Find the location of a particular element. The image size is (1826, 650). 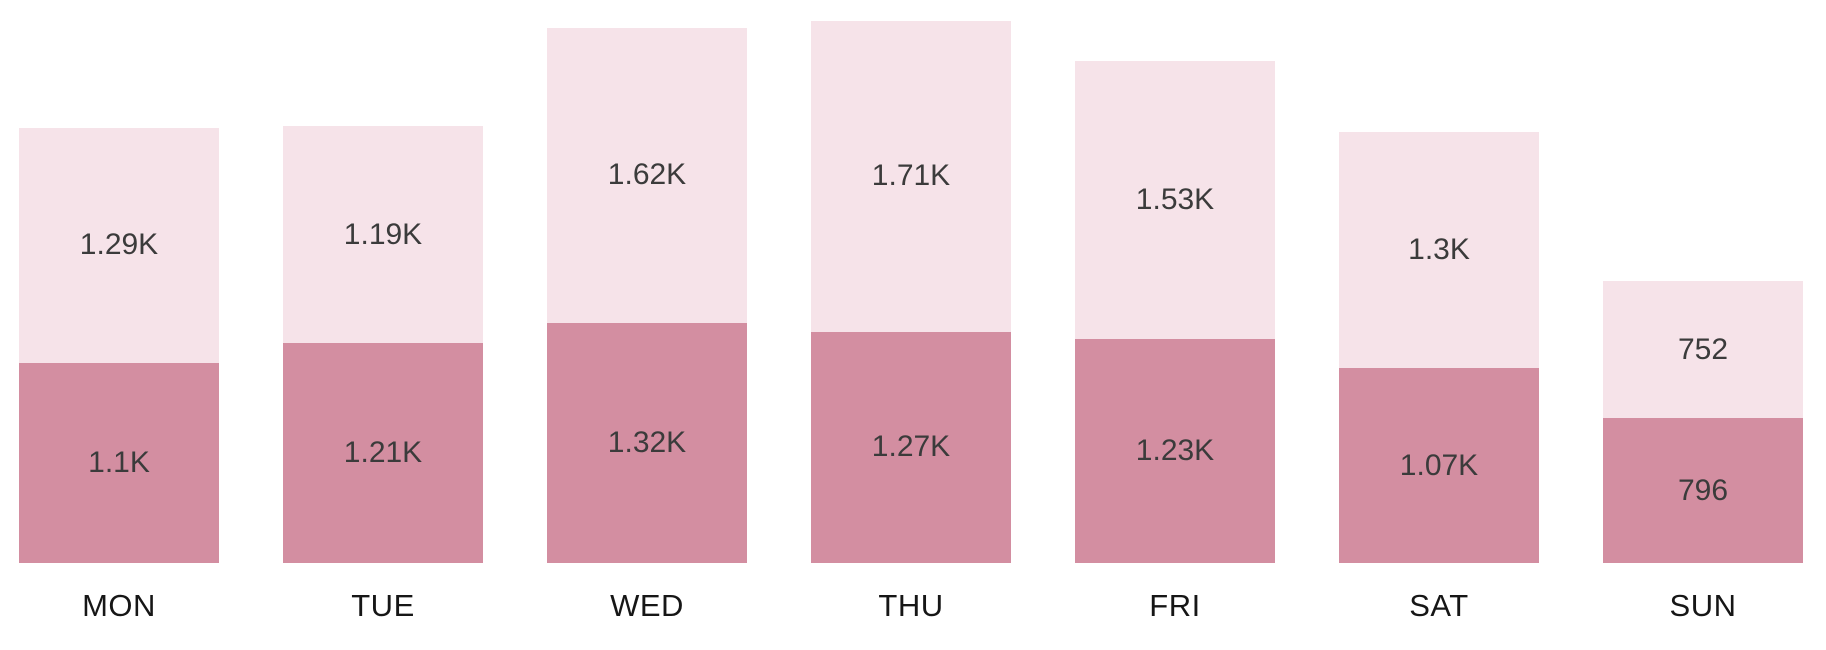

value-label: 1.29K is located at coordinates (119, 245).